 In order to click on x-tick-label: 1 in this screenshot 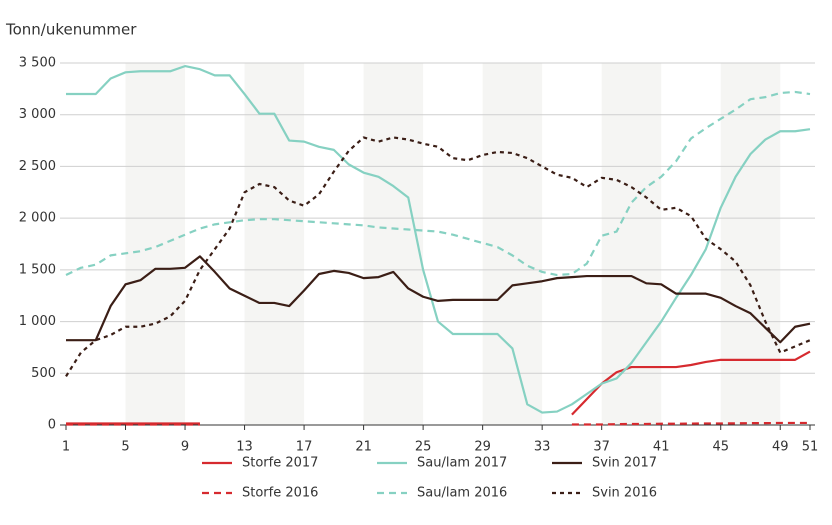, I will do `click(66, 447)`.